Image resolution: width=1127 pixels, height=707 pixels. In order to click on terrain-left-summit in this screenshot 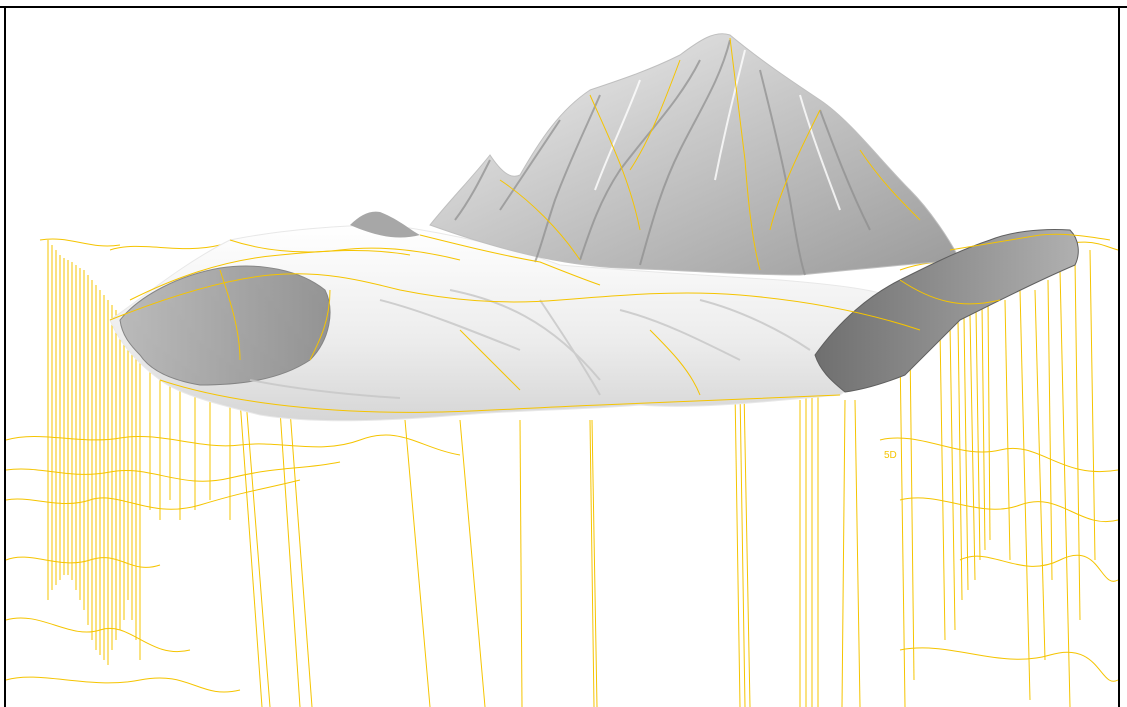, I will do `click(385, 224)`.